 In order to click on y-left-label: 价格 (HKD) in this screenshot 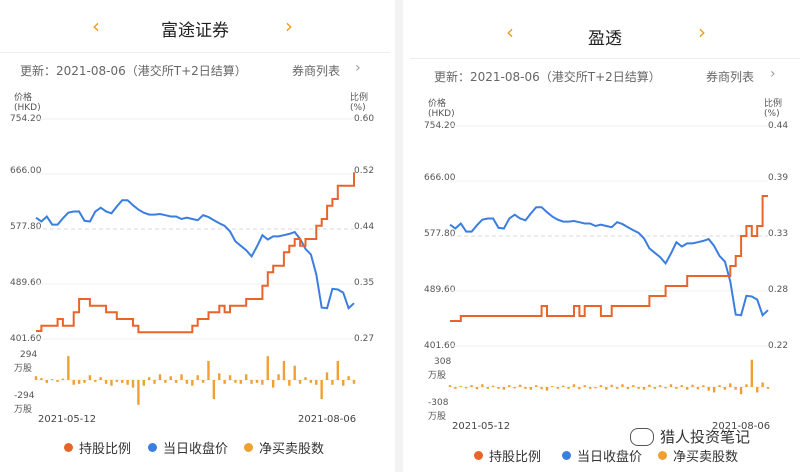, I will do `click(27, 103)`.